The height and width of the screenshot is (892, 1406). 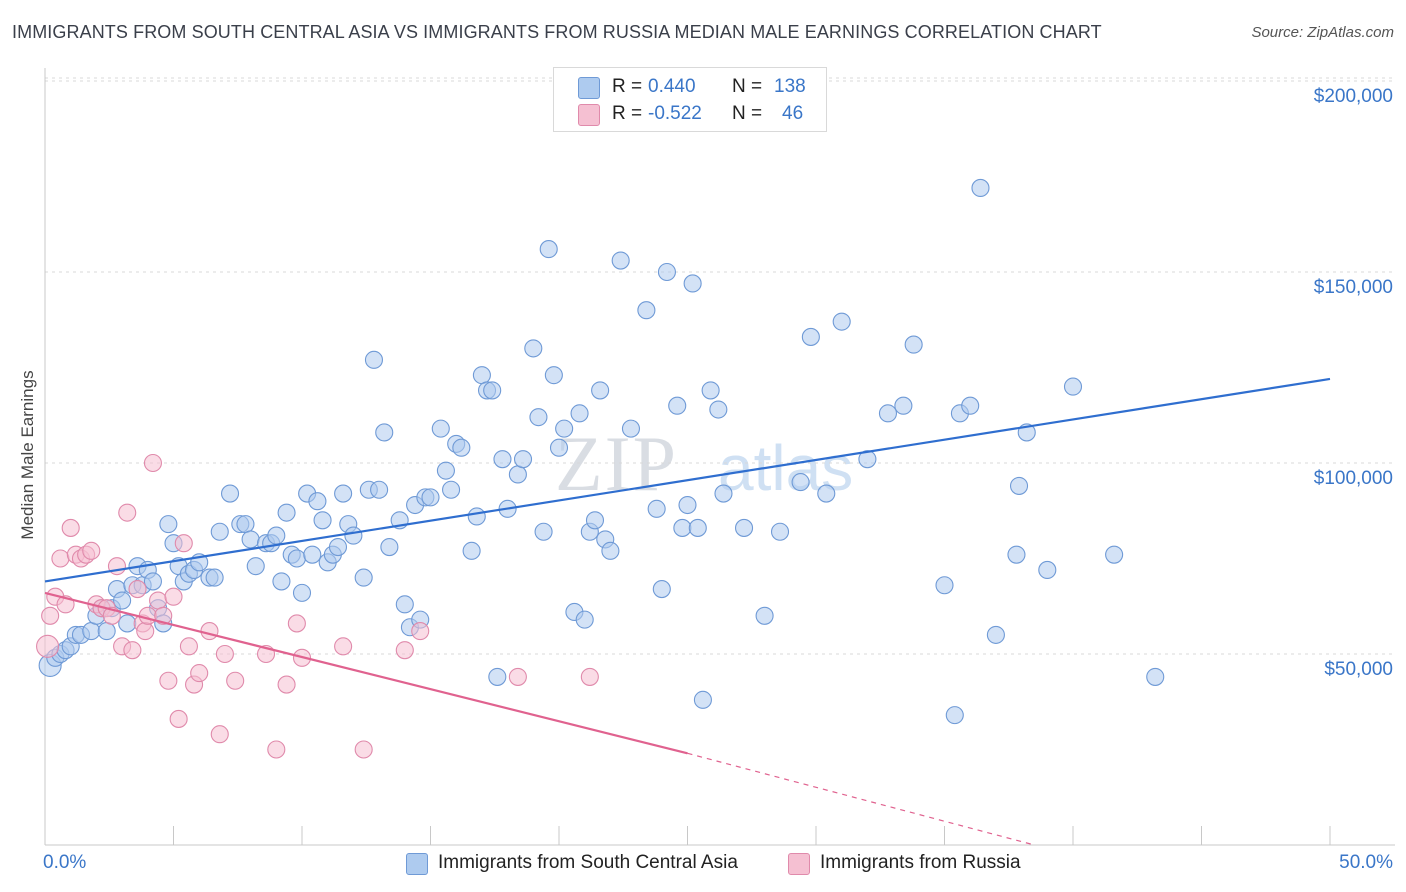 I want to click on legend-swatch-blue, so click(x=589, y=88).